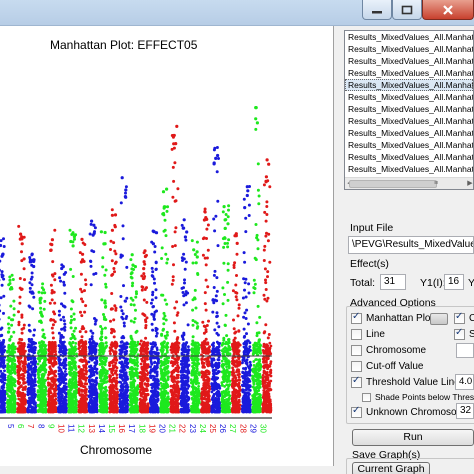 The width and height of the screenshot is (474, 474). What do you see at coordinates (83, 325) in the screenshot?
I see `chromosome-points` at bounding box center [83, 325].